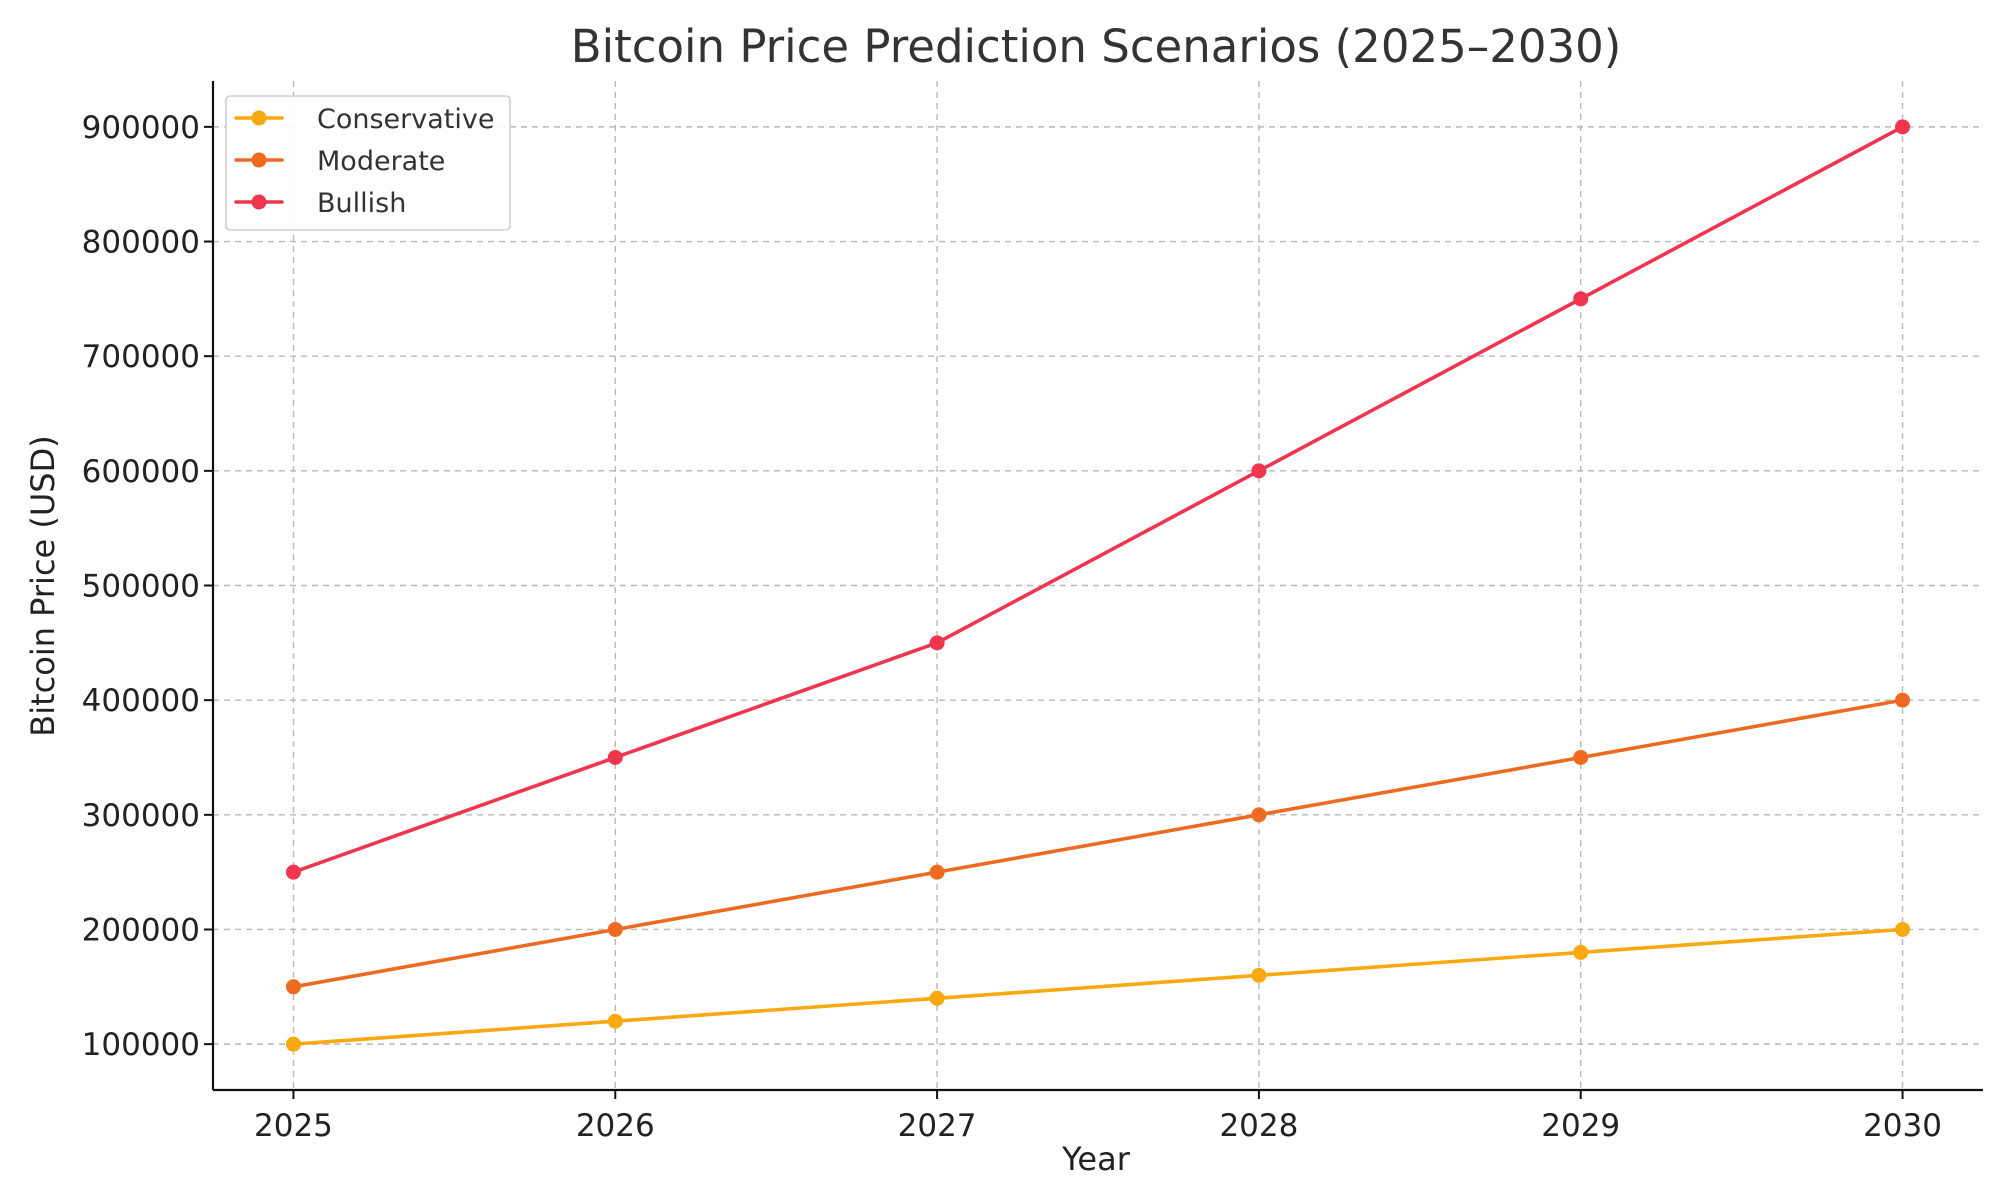 This screenshot has height=1200, width=2000. Describe the element at coordinates (615, 757) in the screenshot. I see `data-point-bullish-2026` at that location.